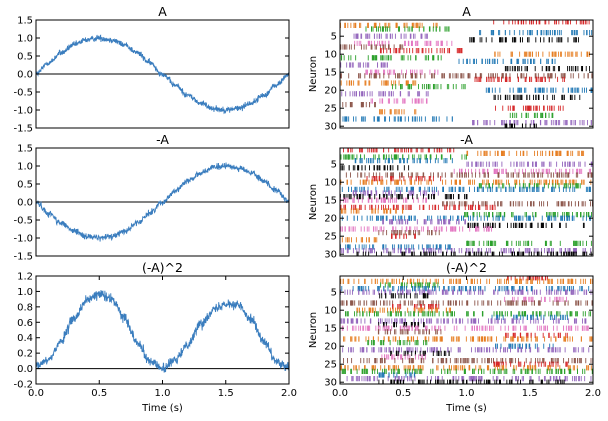 The width and height of the screenshot is (608, 421). What do you see at coordinates (163, 393) in the screenshot?
I see `x-tick-label: 1.0` at bounding box center [163, 393].